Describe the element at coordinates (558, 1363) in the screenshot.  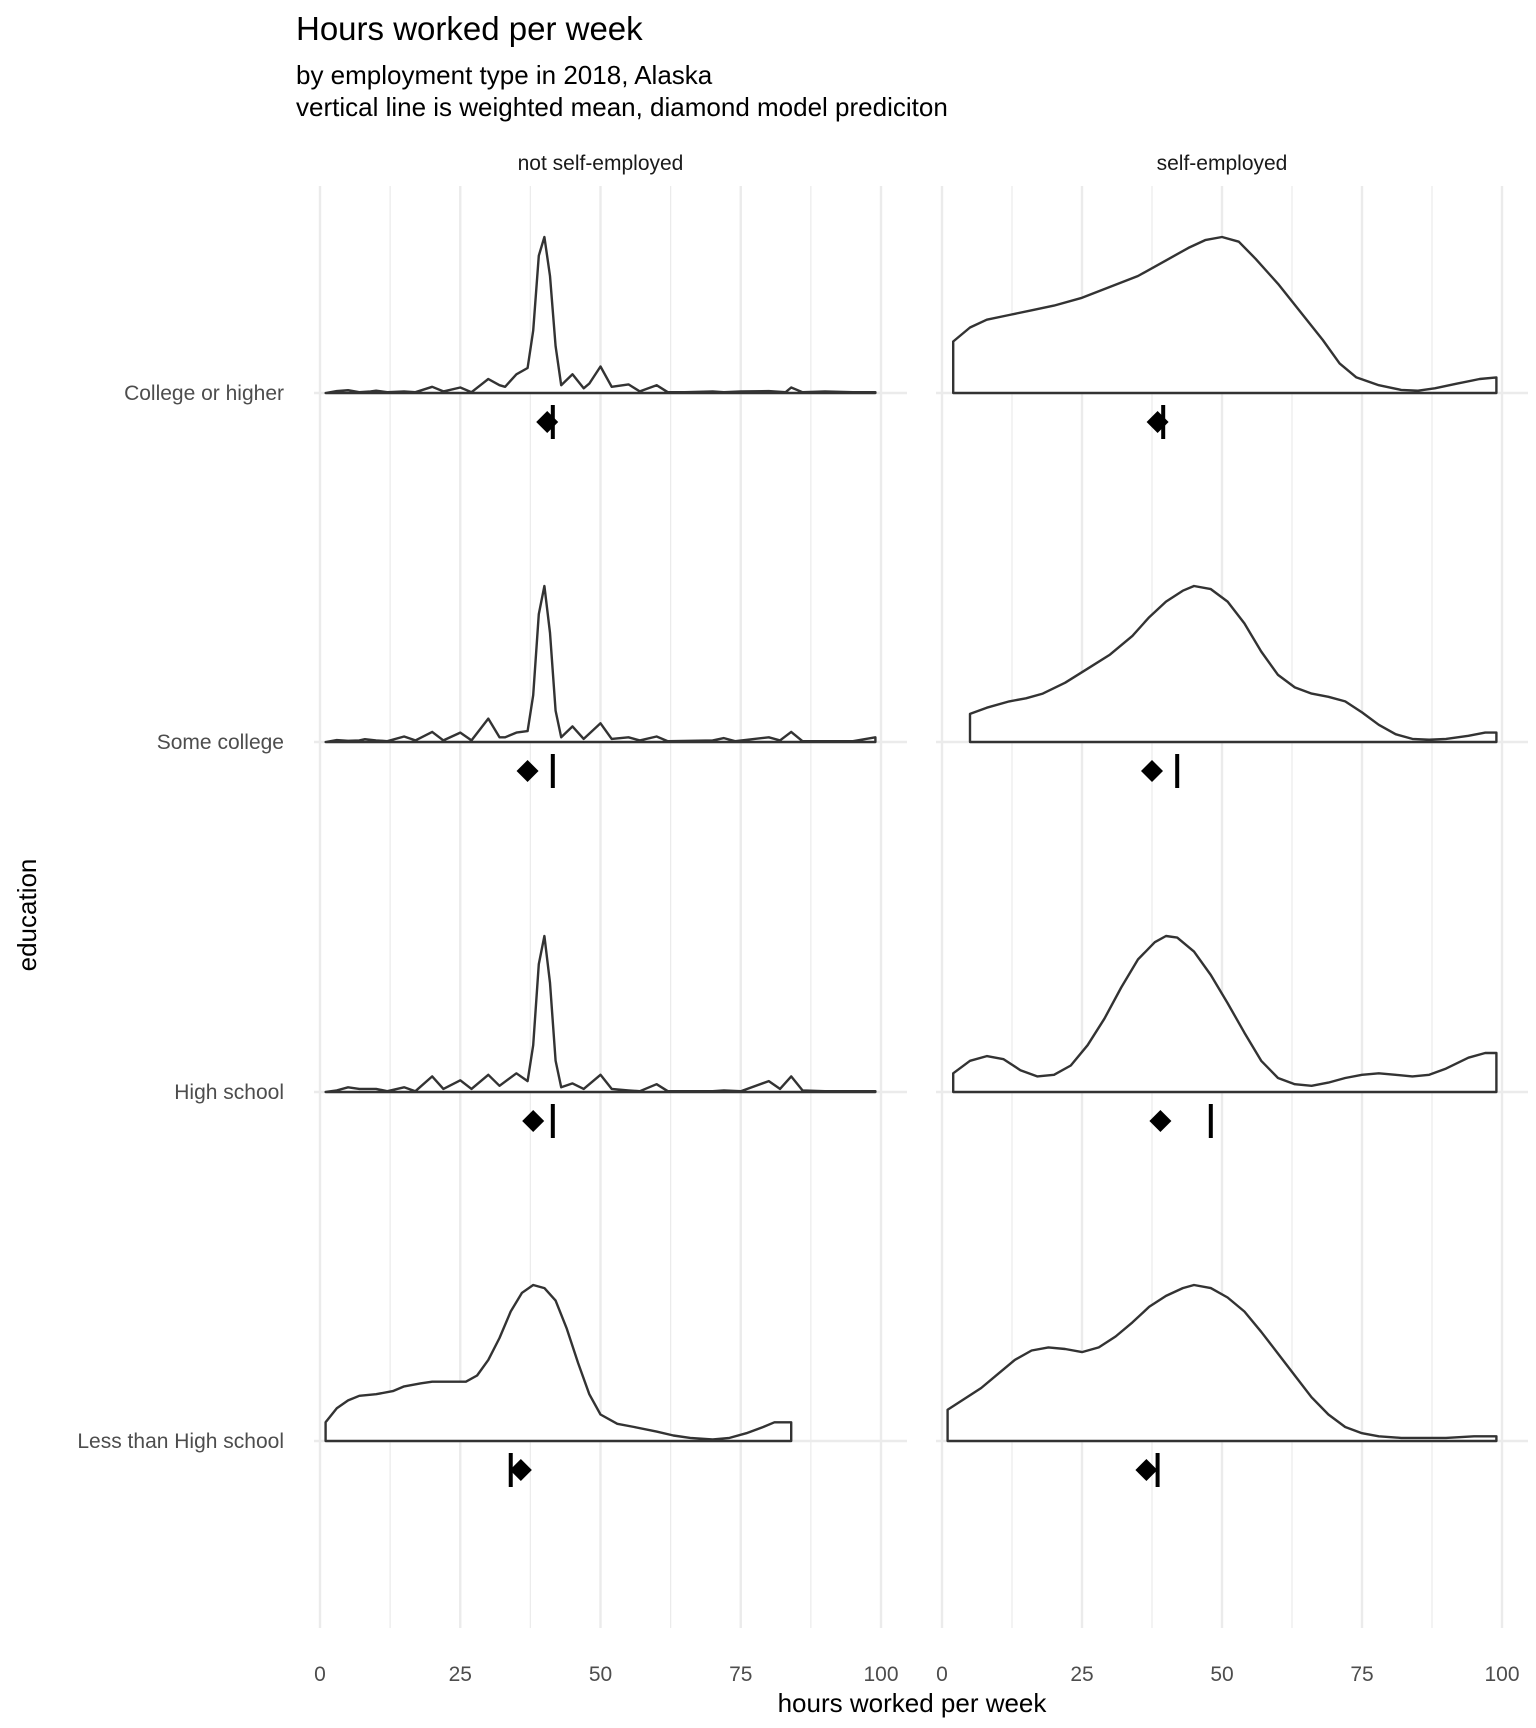
I see `density-ridge-not-self-employed-less-than-high-school` at that location.